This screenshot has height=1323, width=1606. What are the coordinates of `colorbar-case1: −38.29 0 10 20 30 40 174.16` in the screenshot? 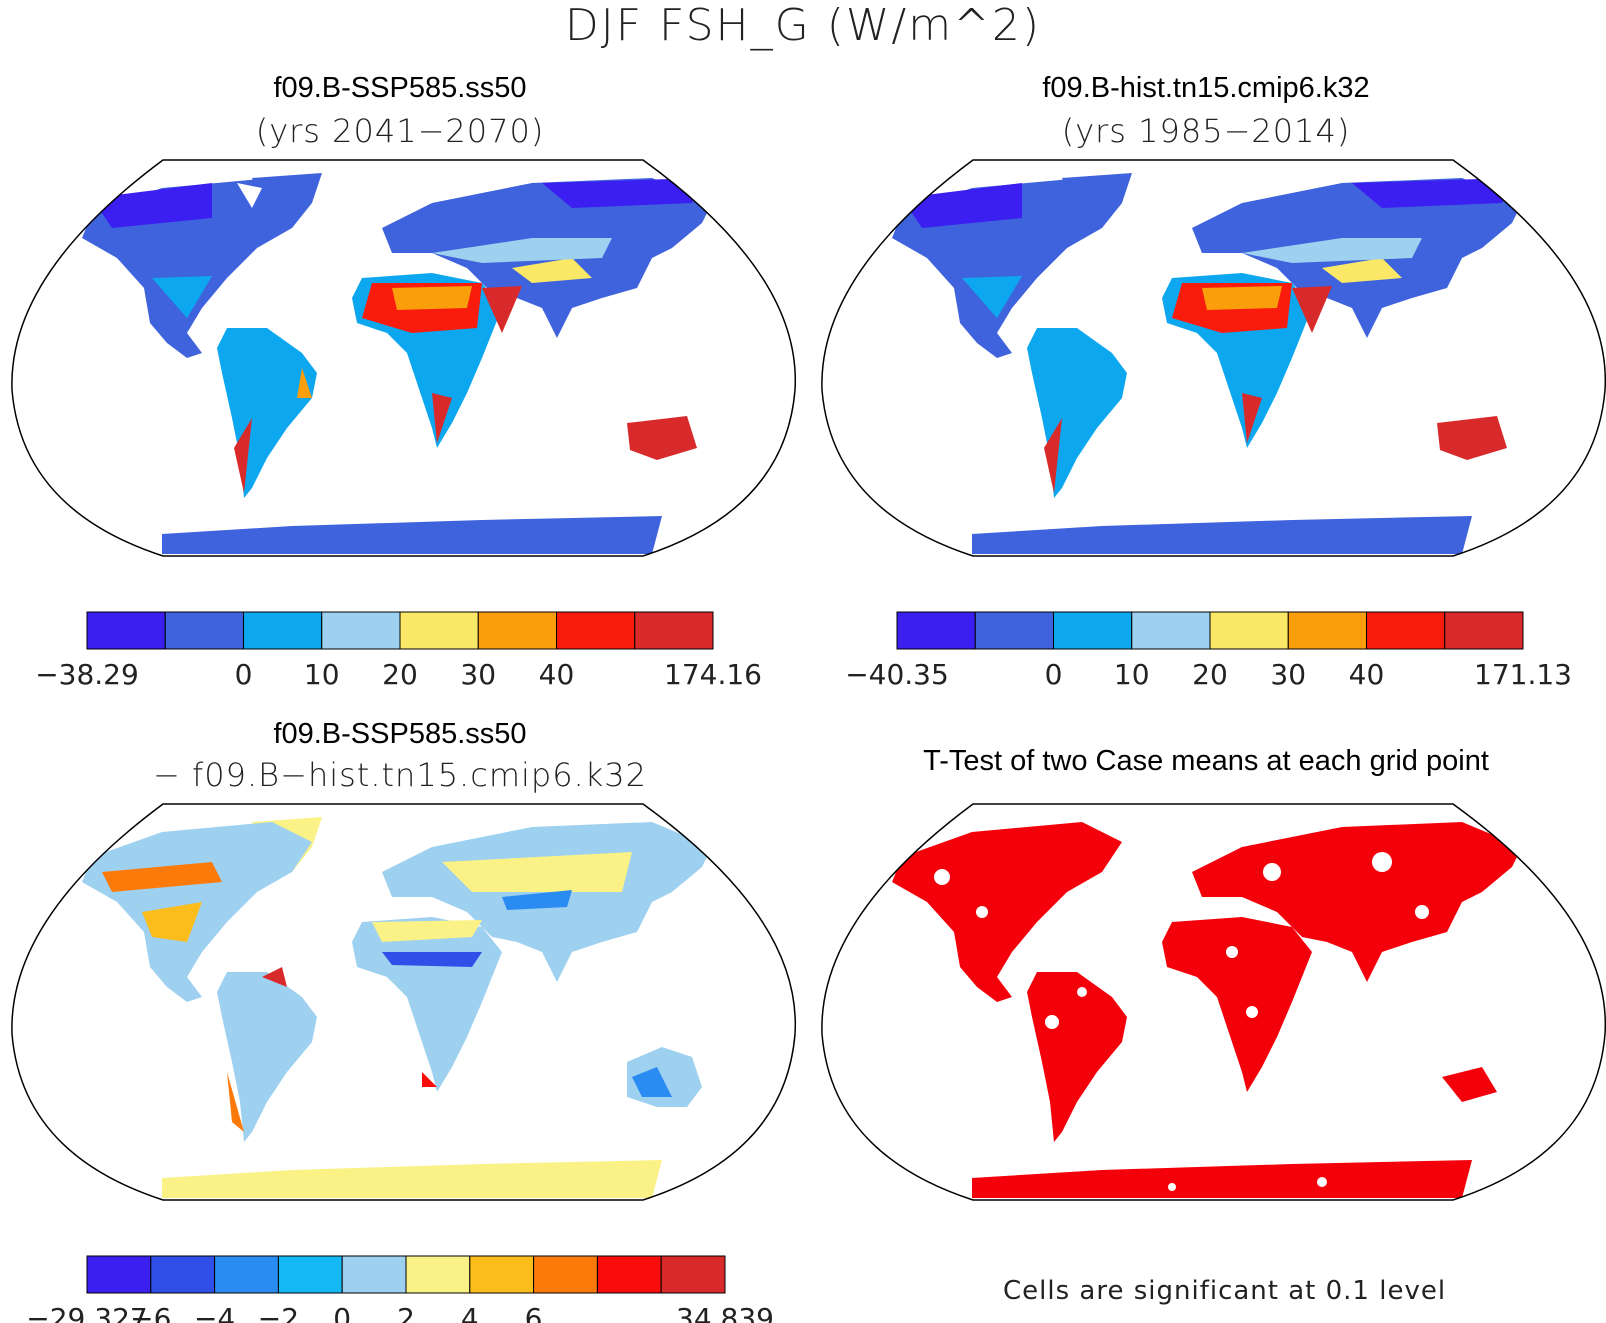 It's located at (398, 651).